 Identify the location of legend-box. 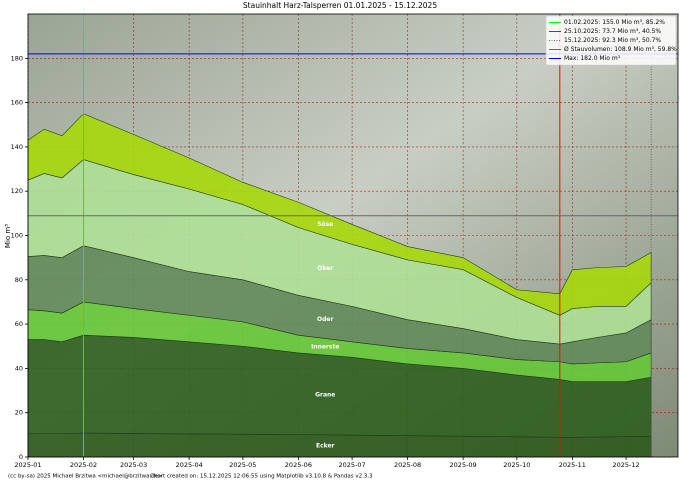
(611, 40).